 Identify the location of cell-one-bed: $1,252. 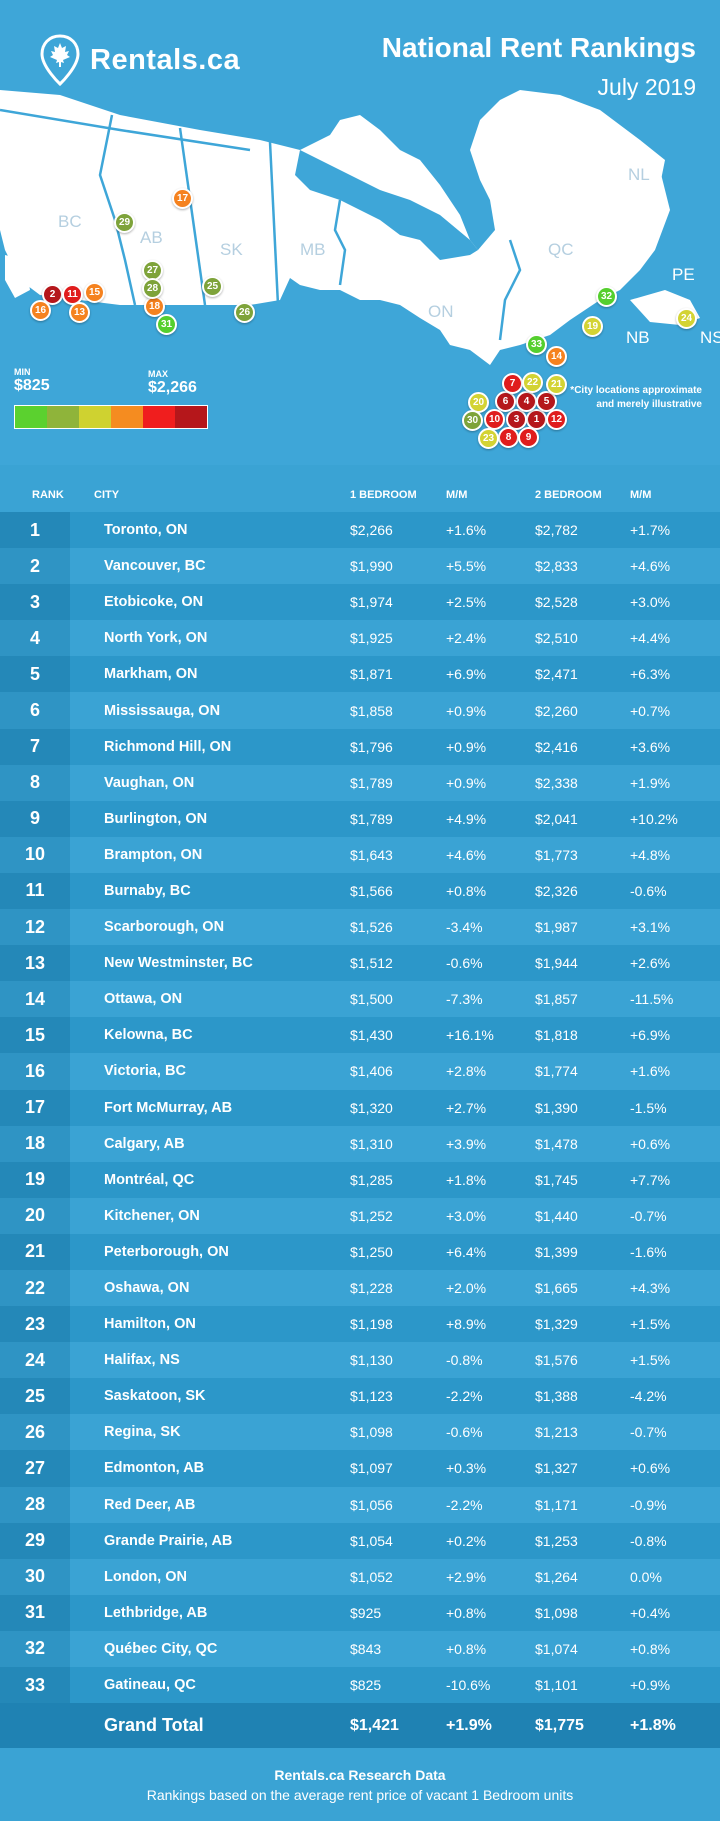
(398, 1215).